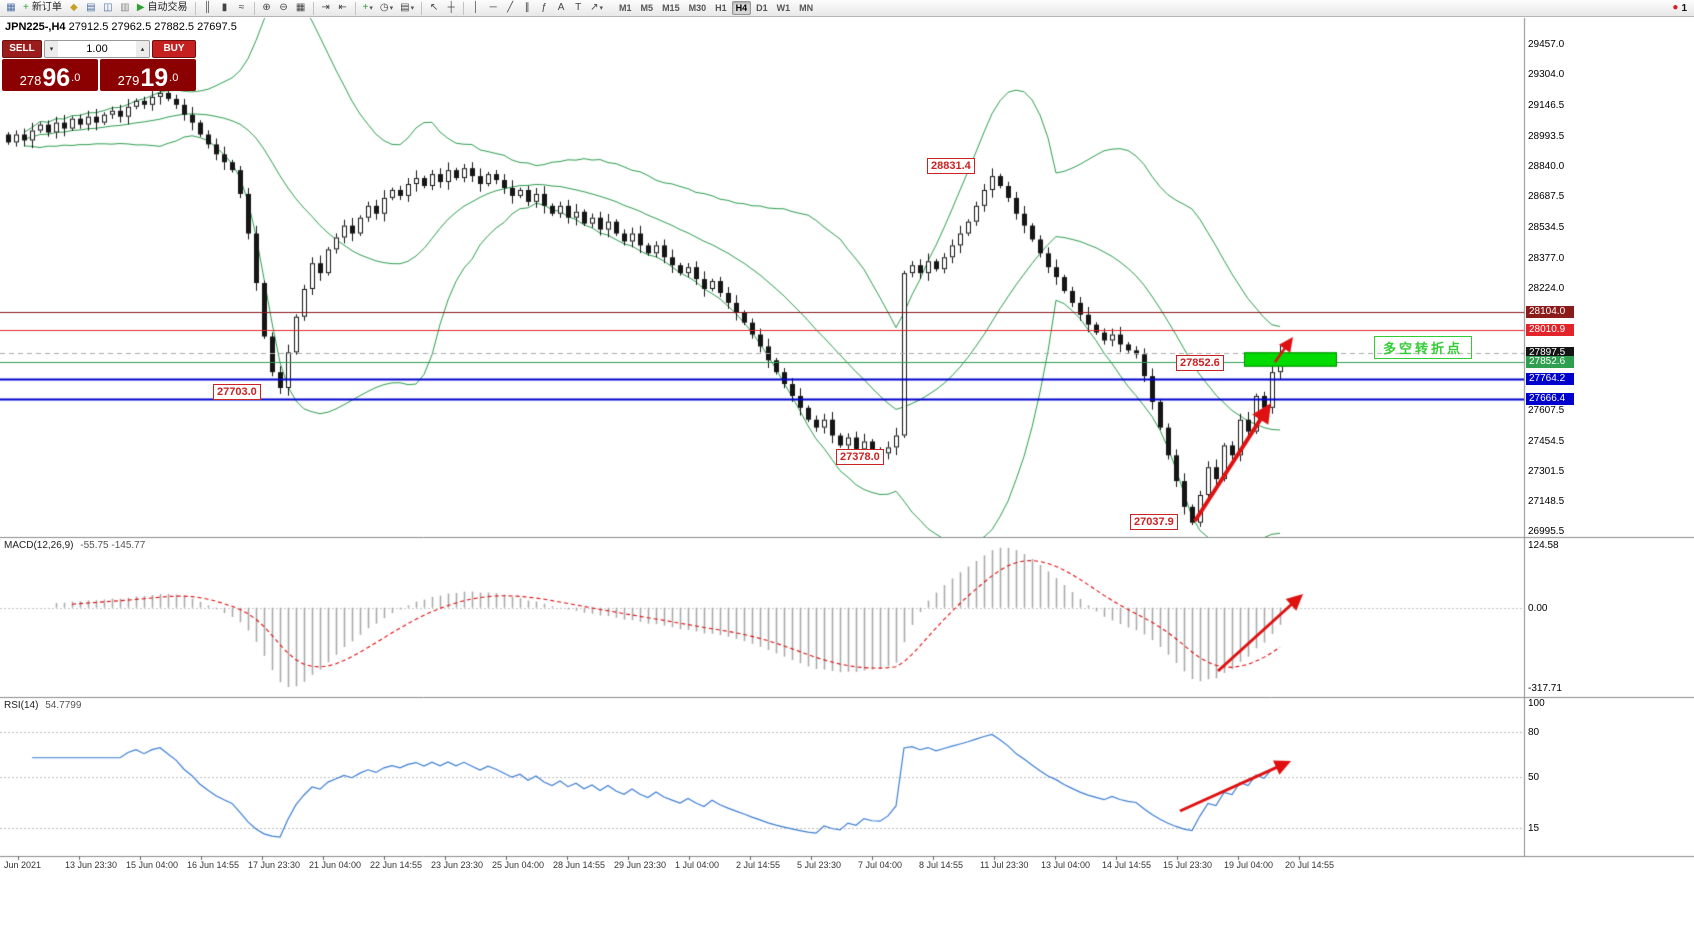  I want to click on buy-price: 279 19.0, so click(148, 75).